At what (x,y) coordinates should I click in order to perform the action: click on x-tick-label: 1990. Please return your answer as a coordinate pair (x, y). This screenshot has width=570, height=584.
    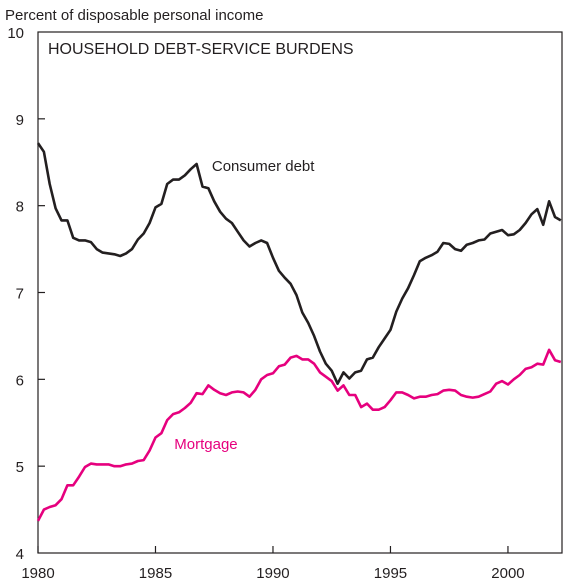
    Looking at the image, I should click on (272, 573).